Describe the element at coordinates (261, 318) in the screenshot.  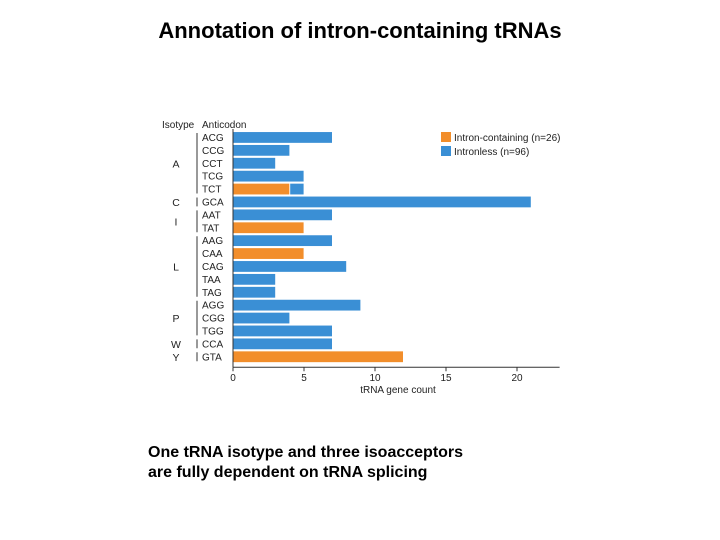
I see `bar-cgg-intronless` at that location.